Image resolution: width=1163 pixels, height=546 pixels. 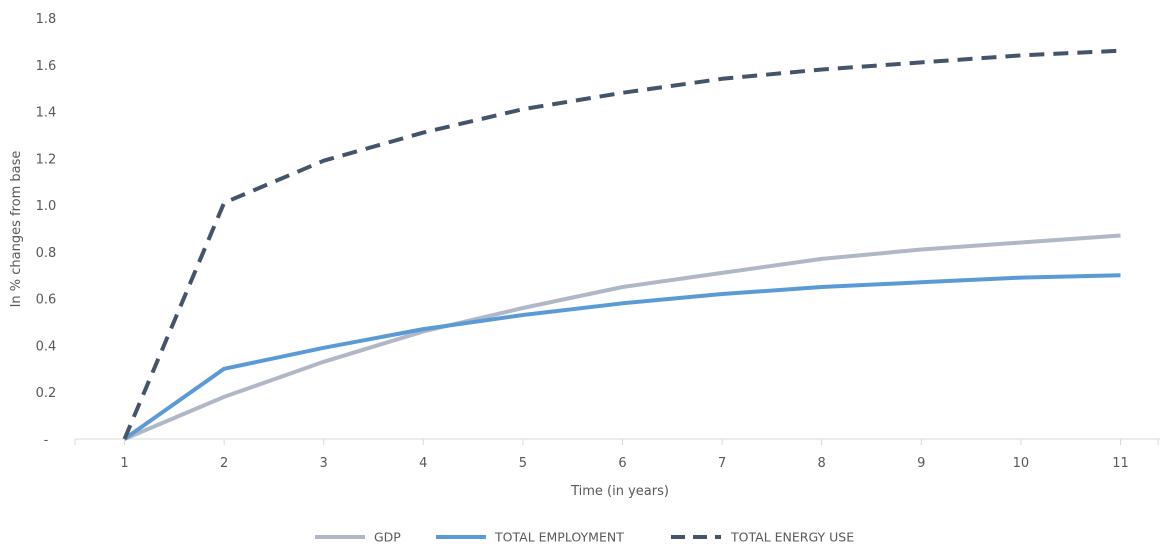 What do you see at coordinates (46, 19) in the screenshot?
I see `y-tick-label: 1.8` at bounding box center [46, 19].